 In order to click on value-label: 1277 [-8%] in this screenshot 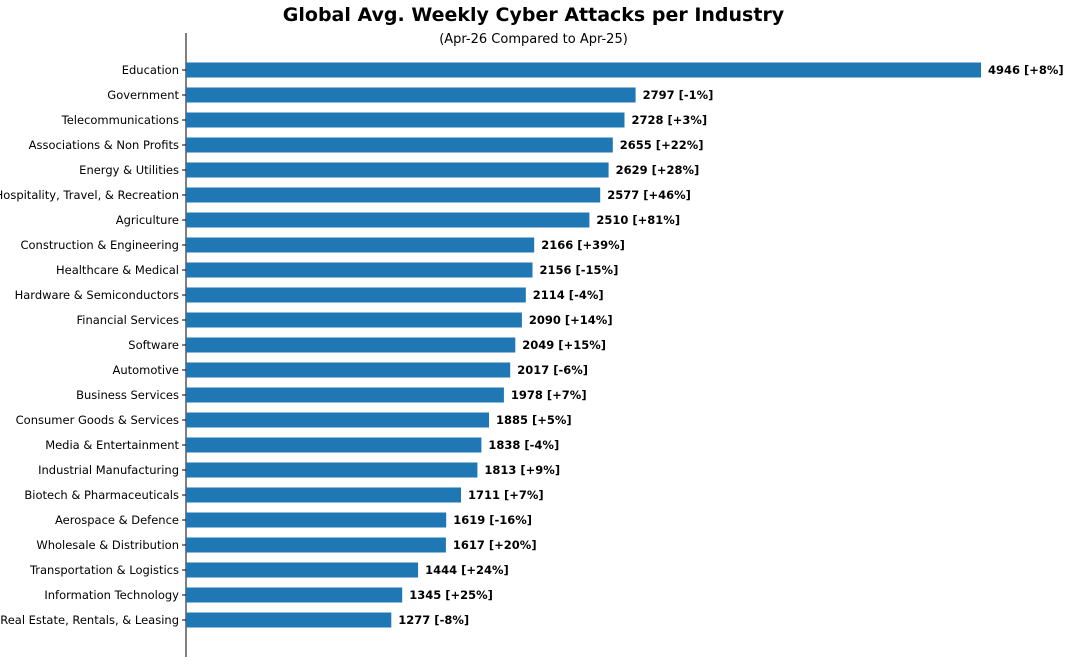, I will do `click(433, 620)`.